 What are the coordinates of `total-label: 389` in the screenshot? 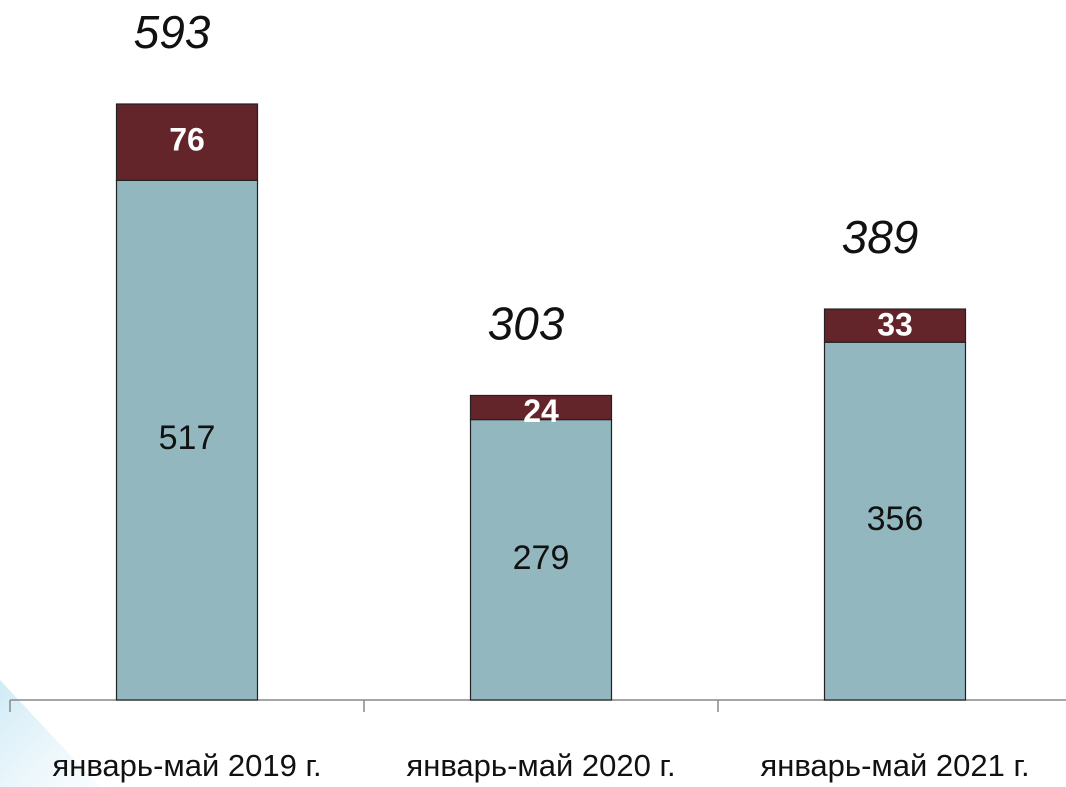 It's located at (880, 237).